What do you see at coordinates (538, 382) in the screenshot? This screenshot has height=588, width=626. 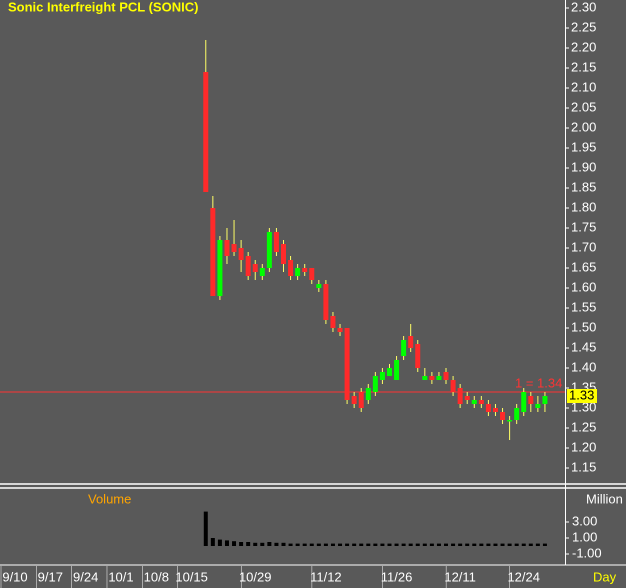 I see `reference-label: 1 = 1.34` at bounding box center [538, 382].